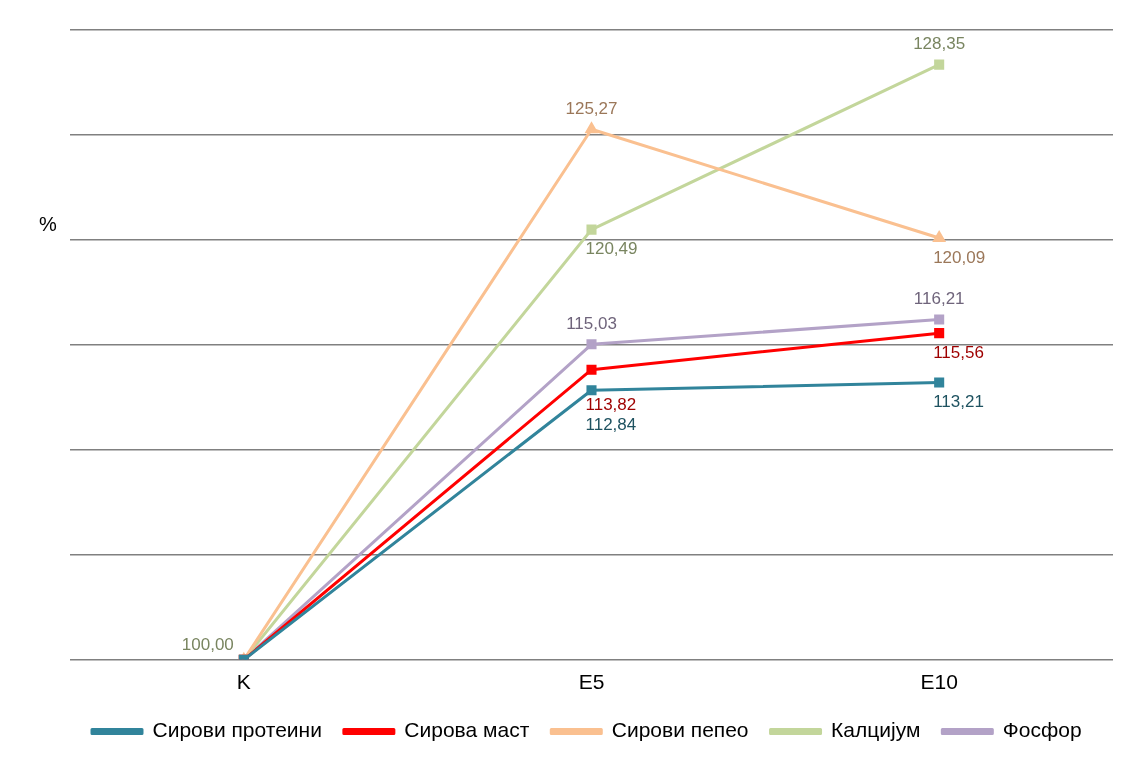 The height and width of the screenshot is (762, 1133). Describe the element at coordinates (939, 44) in the screenshot. I see `data-label: 128,35` at that location.